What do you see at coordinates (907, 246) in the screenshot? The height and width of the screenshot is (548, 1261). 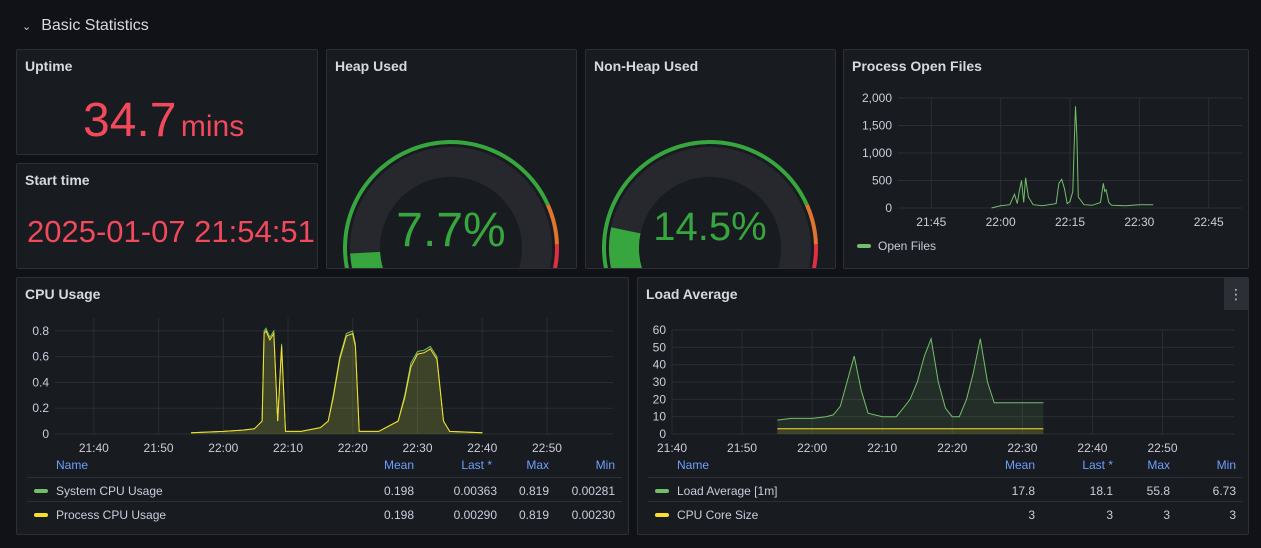 I see `legend-open-files: Open Files` at bounding box center [907, 246].